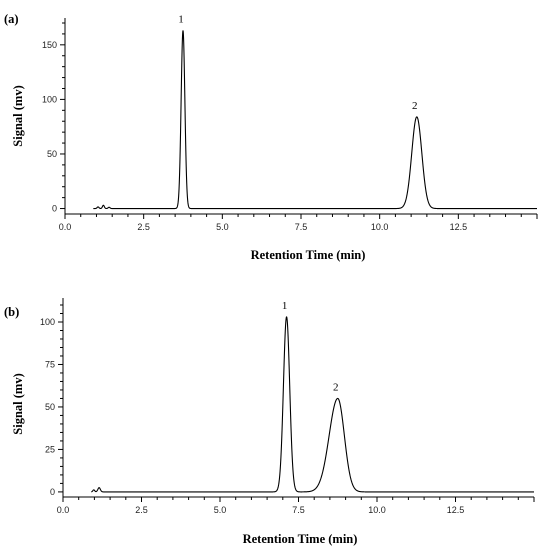  I want to click on panel-b-y-tick-label: 0, so click(52, 492).